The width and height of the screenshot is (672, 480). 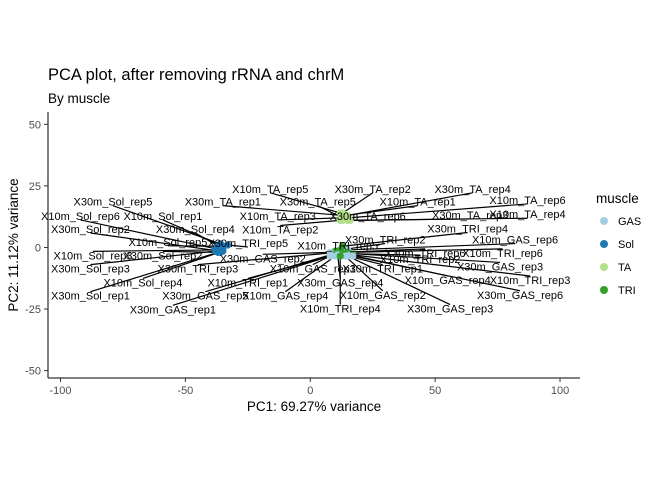 What do you see at coordinates (620, 256) in the screenshot?
I see `legend-items: GAS Sol TA TRI` at bounding box center [620, 256].